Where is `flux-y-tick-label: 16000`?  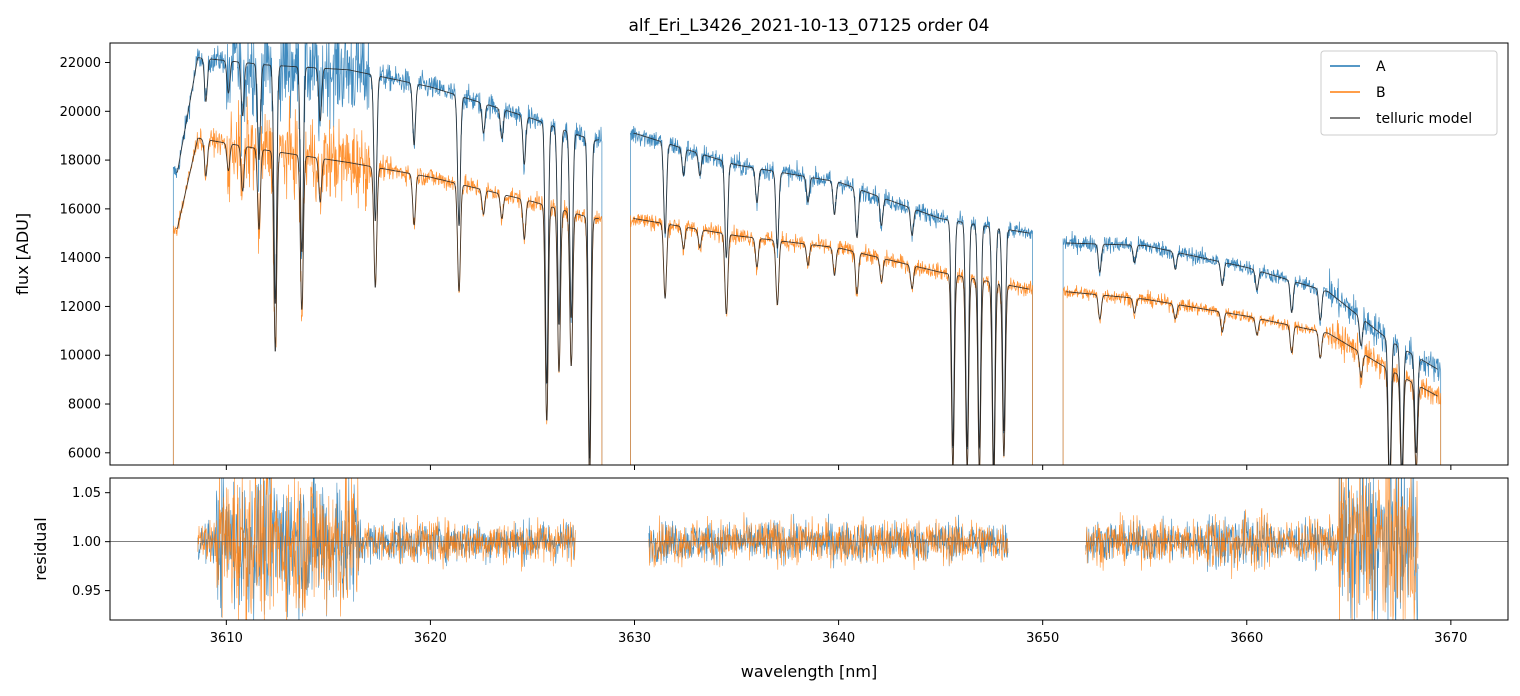
flux-y-tick-label: 16000 is located at coordinates (80, 209).